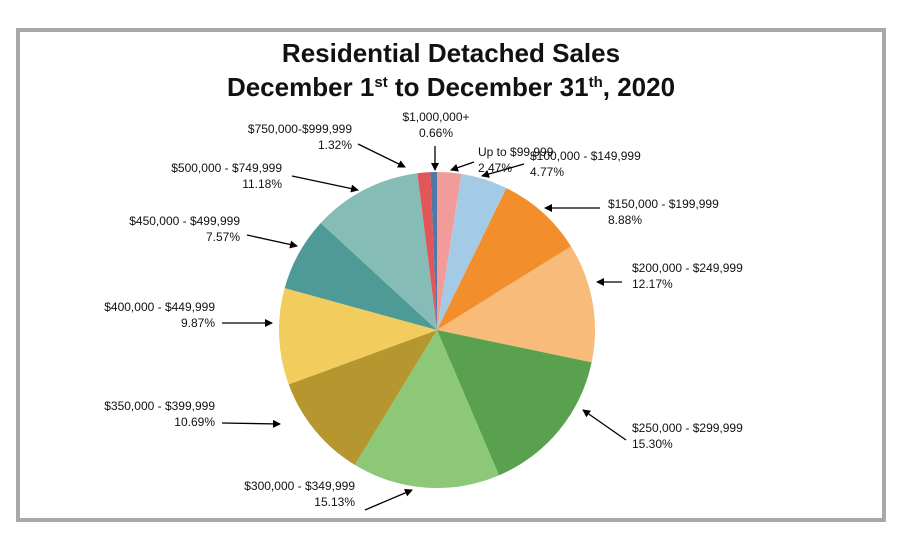 The height and width of the screenshot is (550, 900). What do you see at coordinates (516, 152) in the screenshot?
I see `slice-label: Up to $99,999` at bounding box center [516, 152].